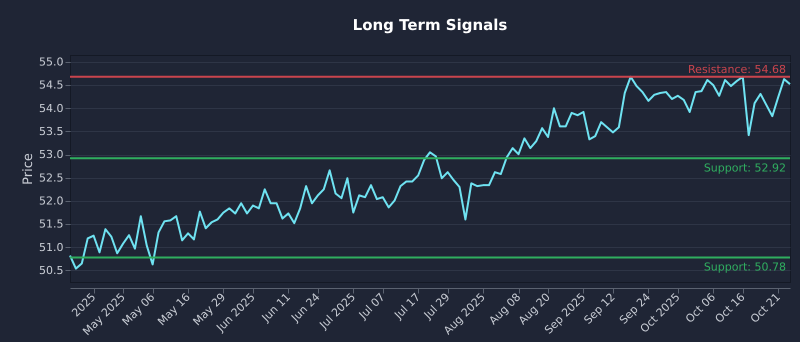  I want to click on y-tick-label: 51.0, so click(51, 247).